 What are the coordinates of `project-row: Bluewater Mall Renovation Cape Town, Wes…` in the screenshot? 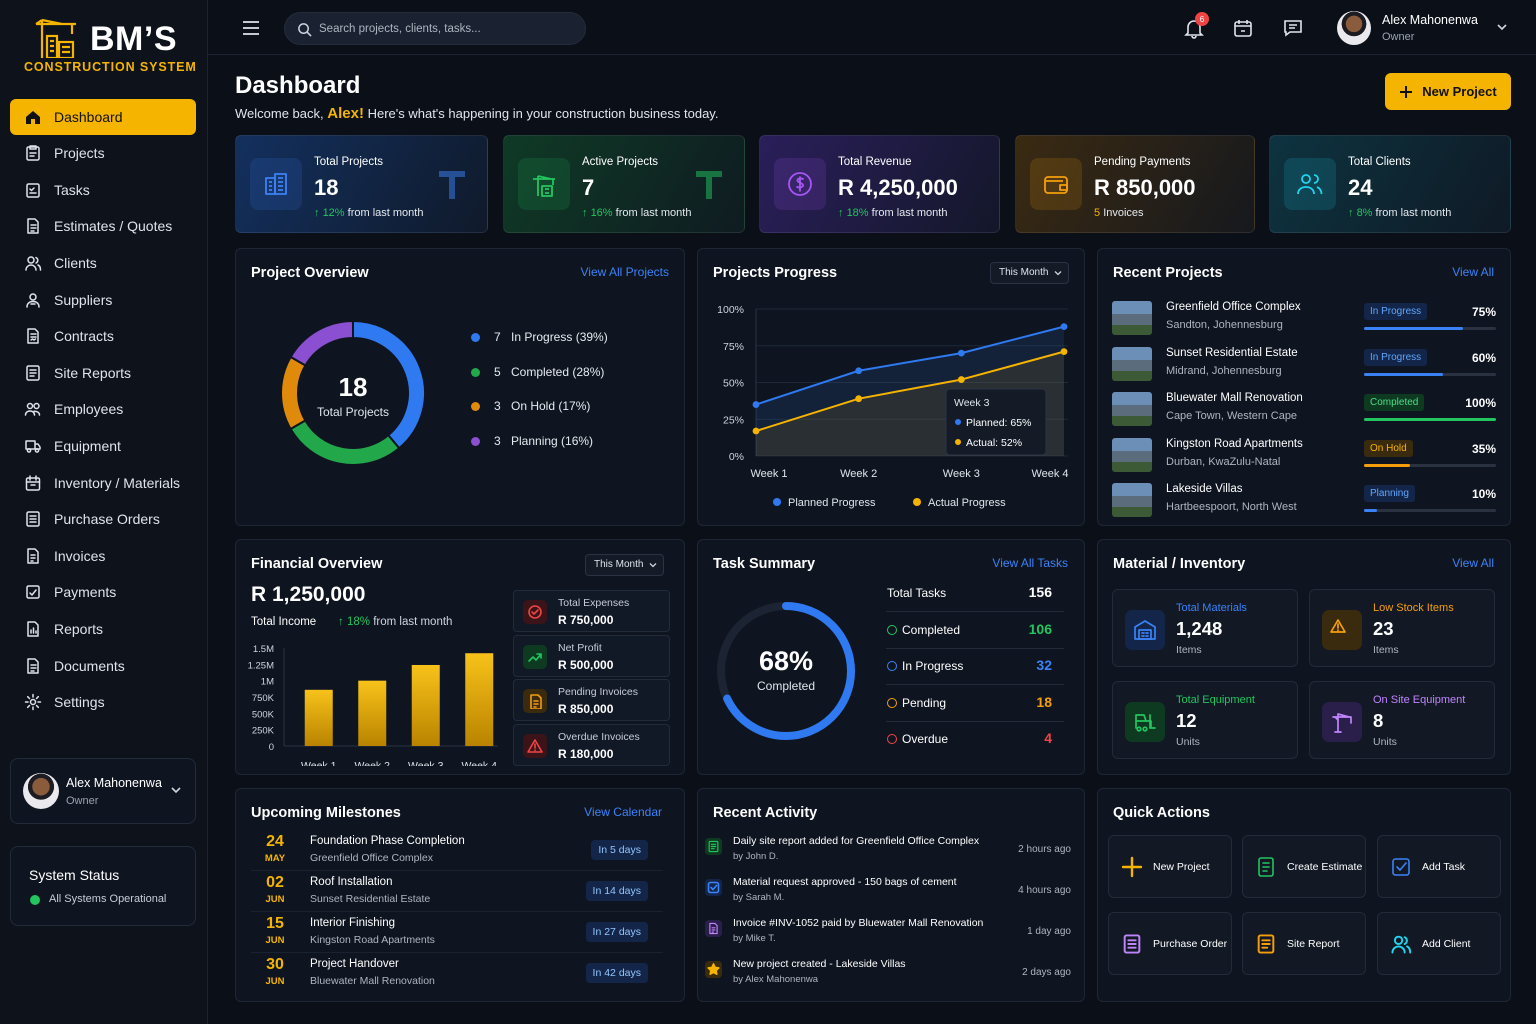 It's located at (1304, 410).